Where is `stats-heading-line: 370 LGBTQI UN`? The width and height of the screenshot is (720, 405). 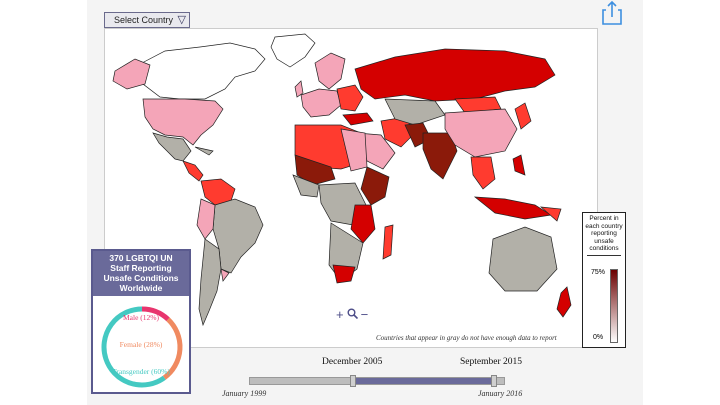 stats-heading-line: 370 LGBTQI UN is located at coordinates (141, 258).